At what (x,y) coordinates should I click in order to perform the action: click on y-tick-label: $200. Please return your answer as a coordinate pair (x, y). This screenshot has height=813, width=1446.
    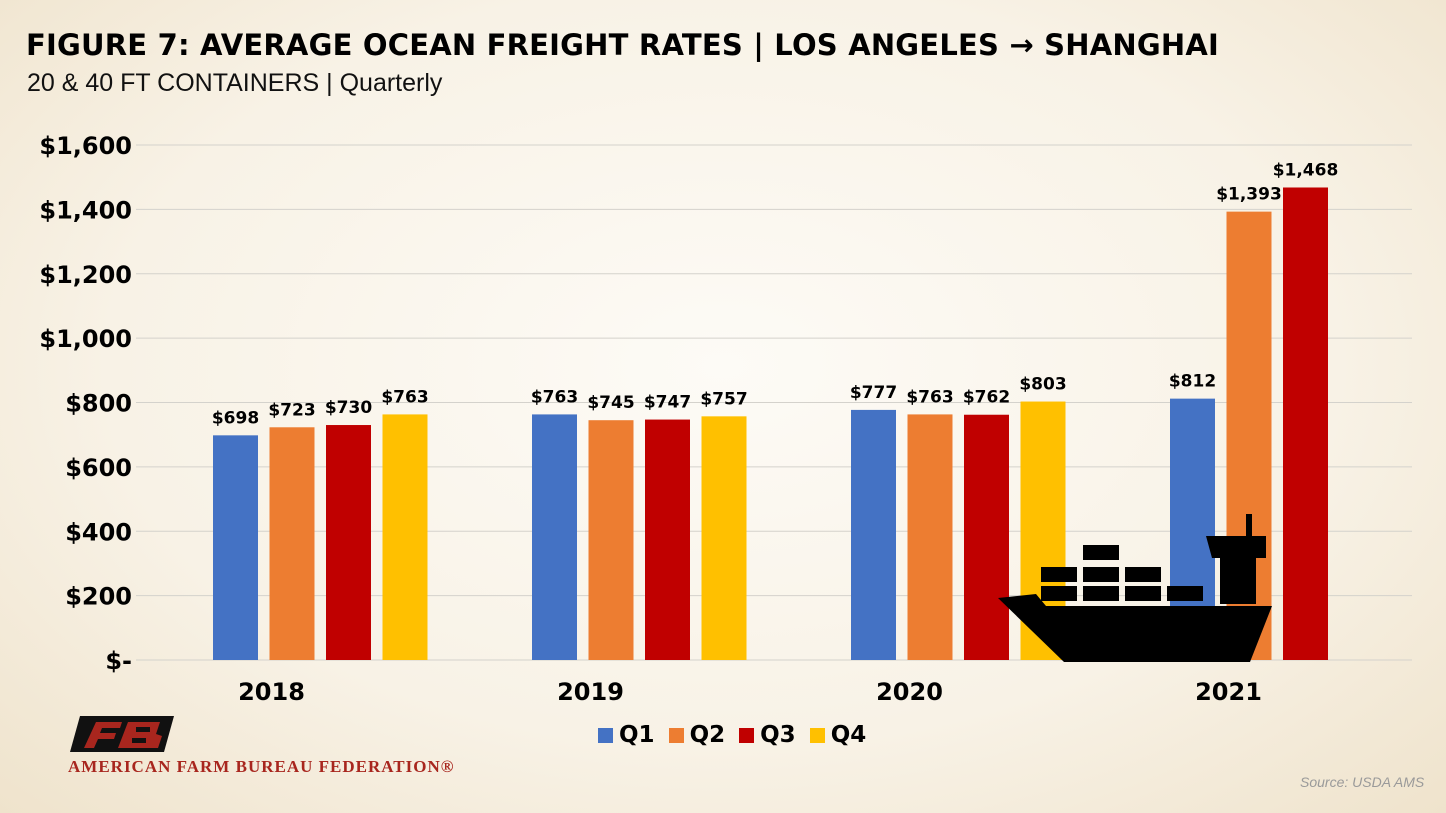
    Looking at the image, I should click on (98, 597).